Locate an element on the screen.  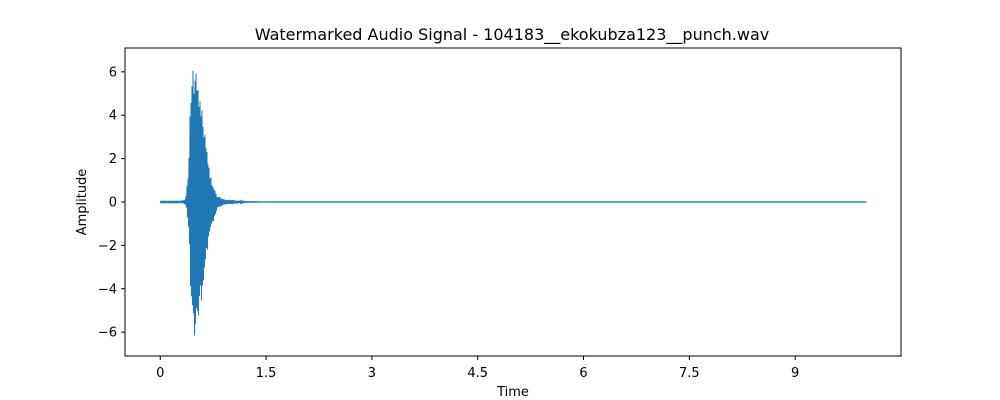
y-axis-label: Amplitude is located at coordinates (82, 202).